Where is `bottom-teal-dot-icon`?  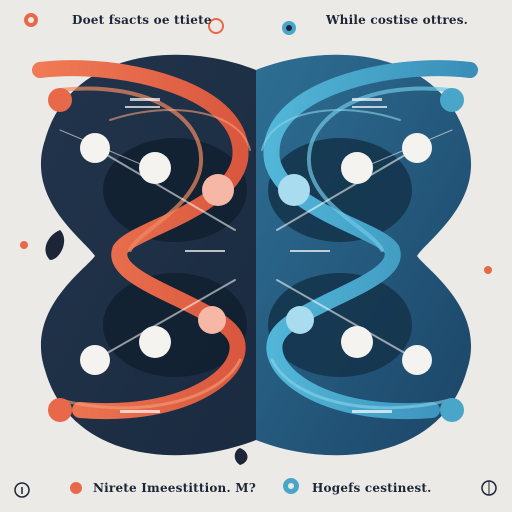 bottom-teal-dot-icon is located at coordinates (291, 486).